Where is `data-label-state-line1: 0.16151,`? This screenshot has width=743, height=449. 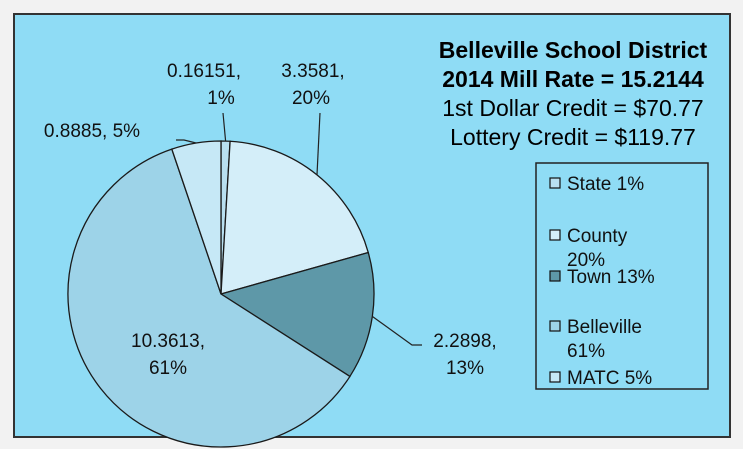
data-label-state-line1: 0.16151, is located at coordinates (204, 71).